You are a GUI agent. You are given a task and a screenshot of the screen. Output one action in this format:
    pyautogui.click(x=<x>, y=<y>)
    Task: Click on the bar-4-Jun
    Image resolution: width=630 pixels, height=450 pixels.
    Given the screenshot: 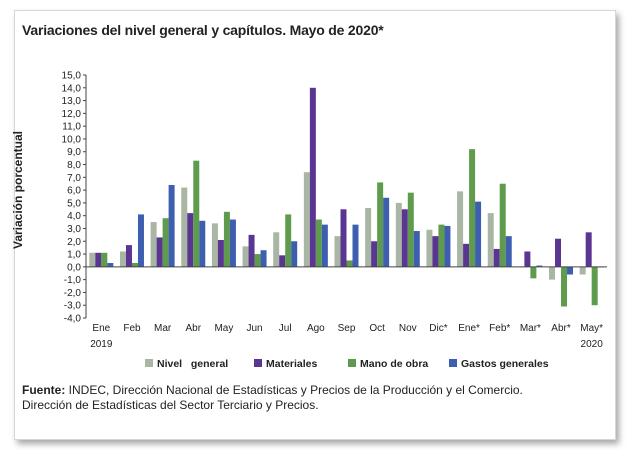 What is the action you would take?
    pyautogui.click(x=263, y=258)
    